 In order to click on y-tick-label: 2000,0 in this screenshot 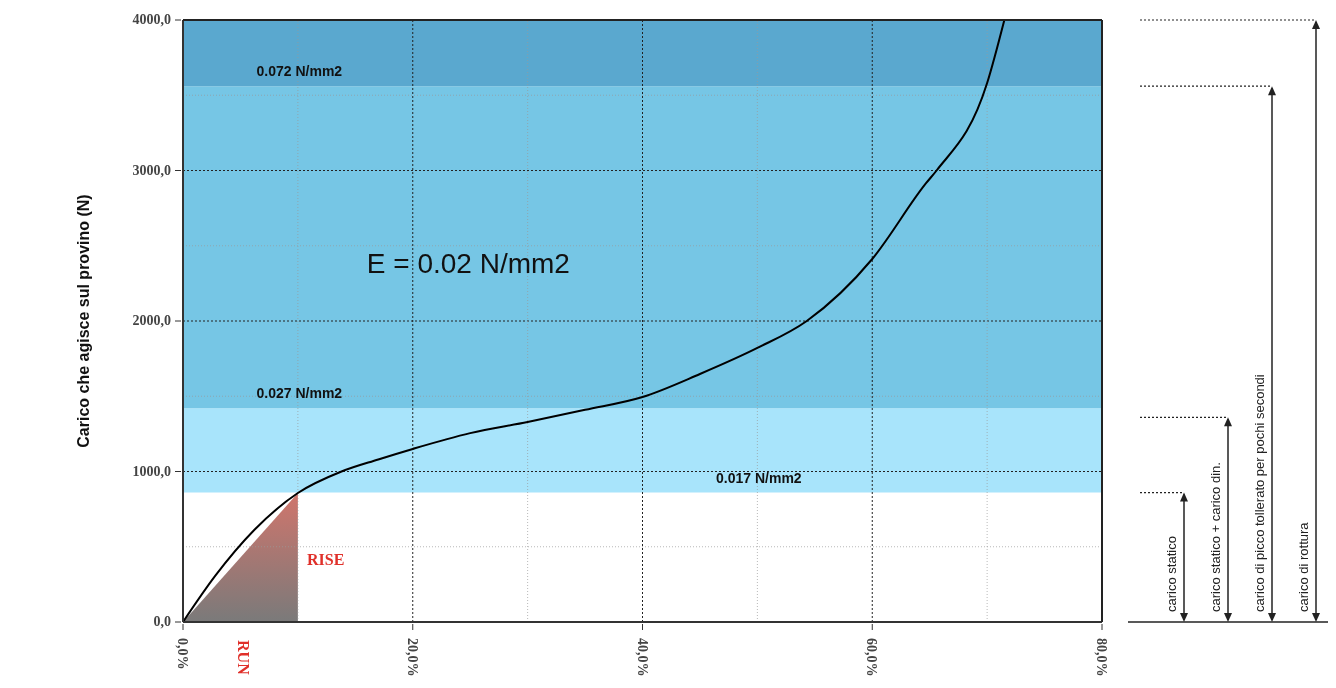, I will do `click(151, 320)`.